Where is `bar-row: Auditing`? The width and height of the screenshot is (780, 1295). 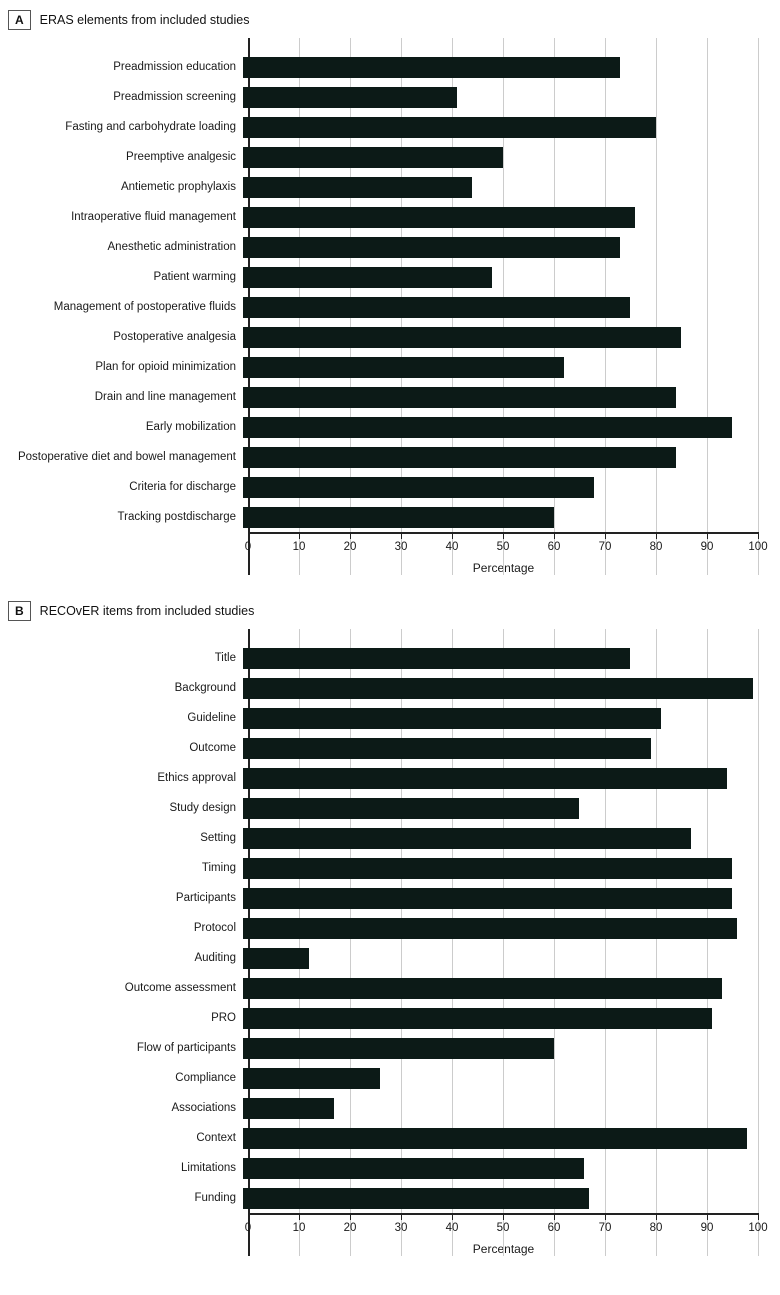
bar-row: Auditing is located at coordinates (394, 958).